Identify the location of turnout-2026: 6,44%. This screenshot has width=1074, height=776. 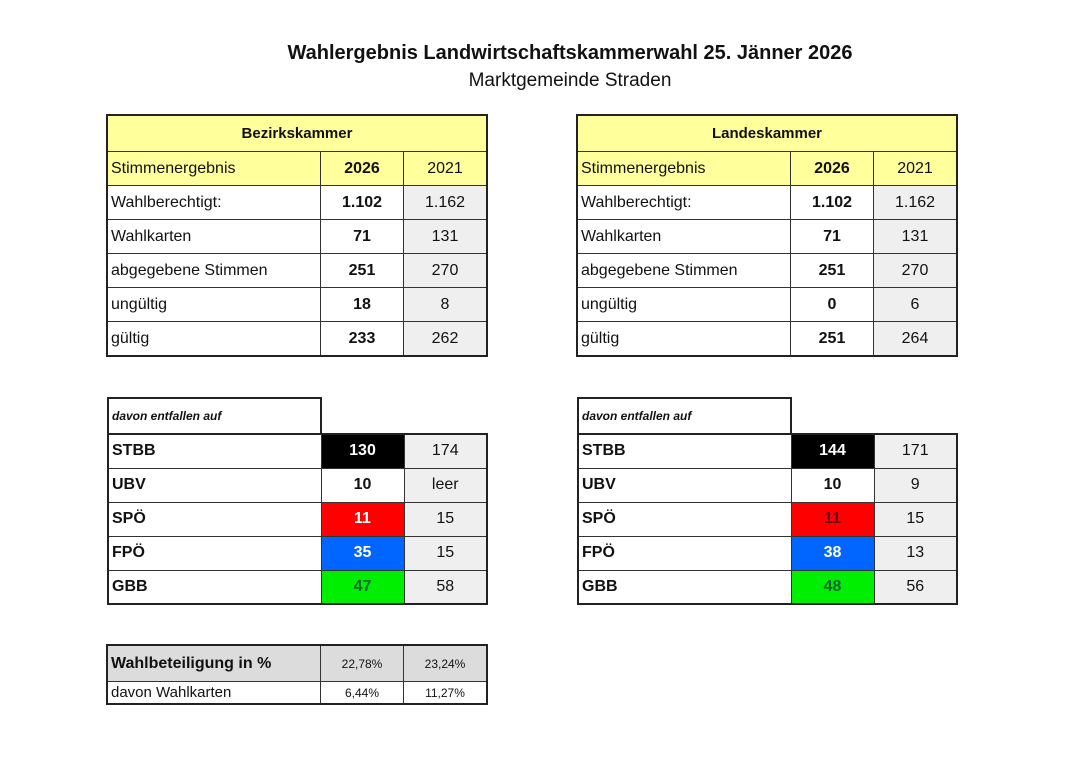
(362, 692).